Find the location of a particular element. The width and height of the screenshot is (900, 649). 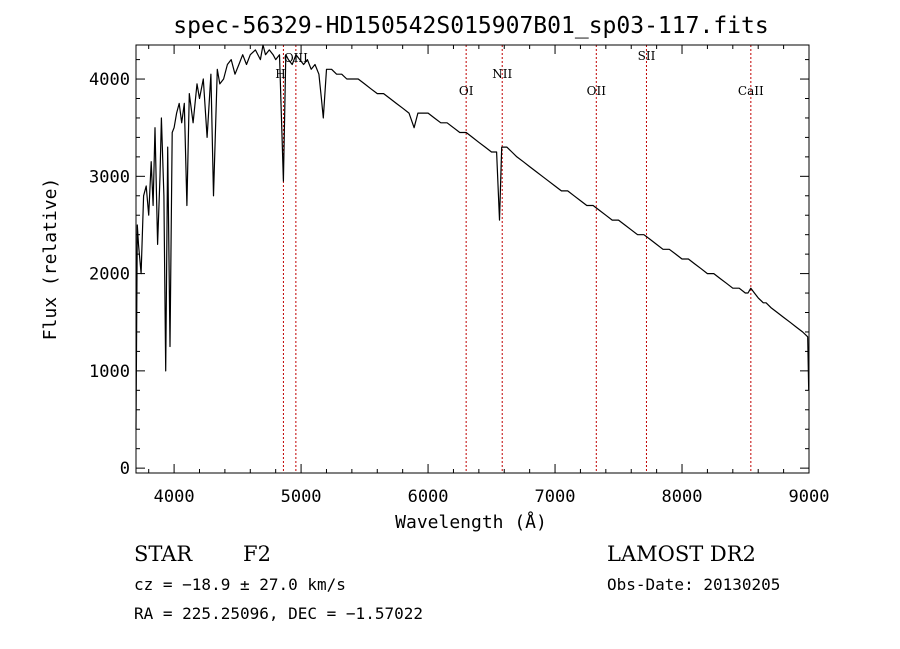

x-tick-label: 7000 is located at coordinates (555, 497).